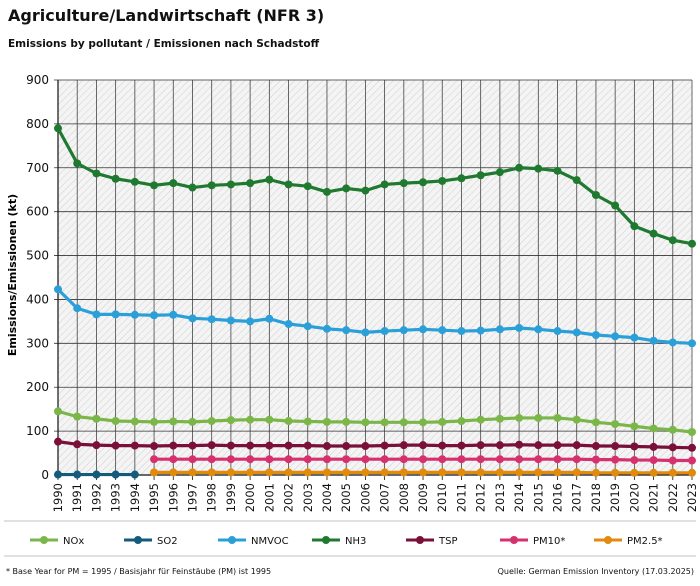 Image resolution: width=700 pixels, height=586 pixels. I want to click on legend-item: NMVOC, so click(253, 541).